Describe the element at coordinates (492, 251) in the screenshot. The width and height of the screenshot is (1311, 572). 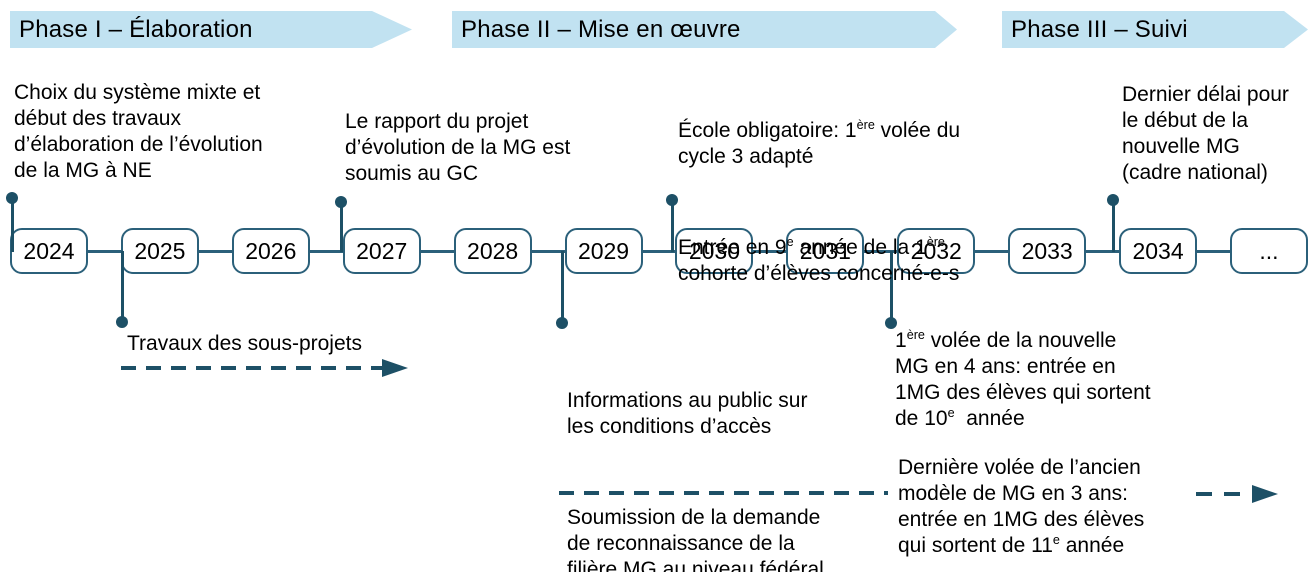
I see `year-box: 2028` at that location.